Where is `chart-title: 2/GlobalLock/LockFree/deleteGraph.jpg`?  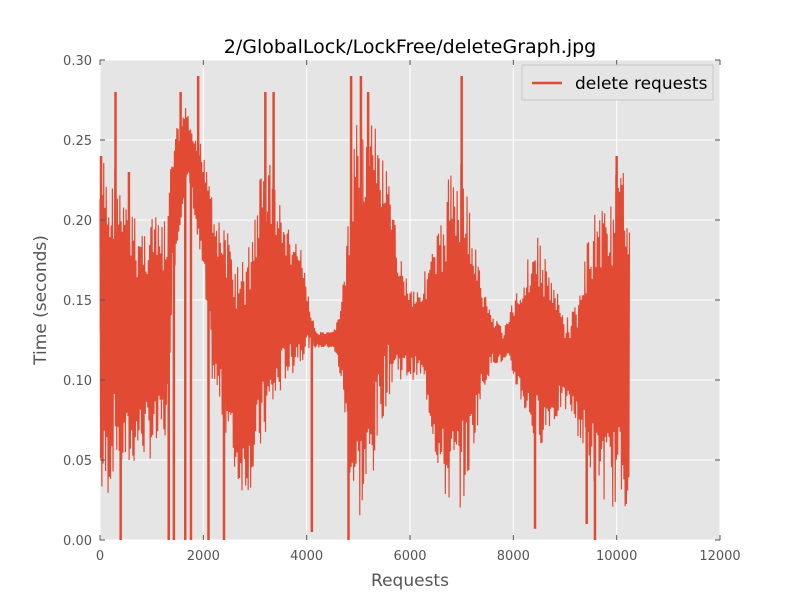 chart-title: 2/GlobalLock/LockFree/deleteGraph.jpg is located at coordinates (410, 47).